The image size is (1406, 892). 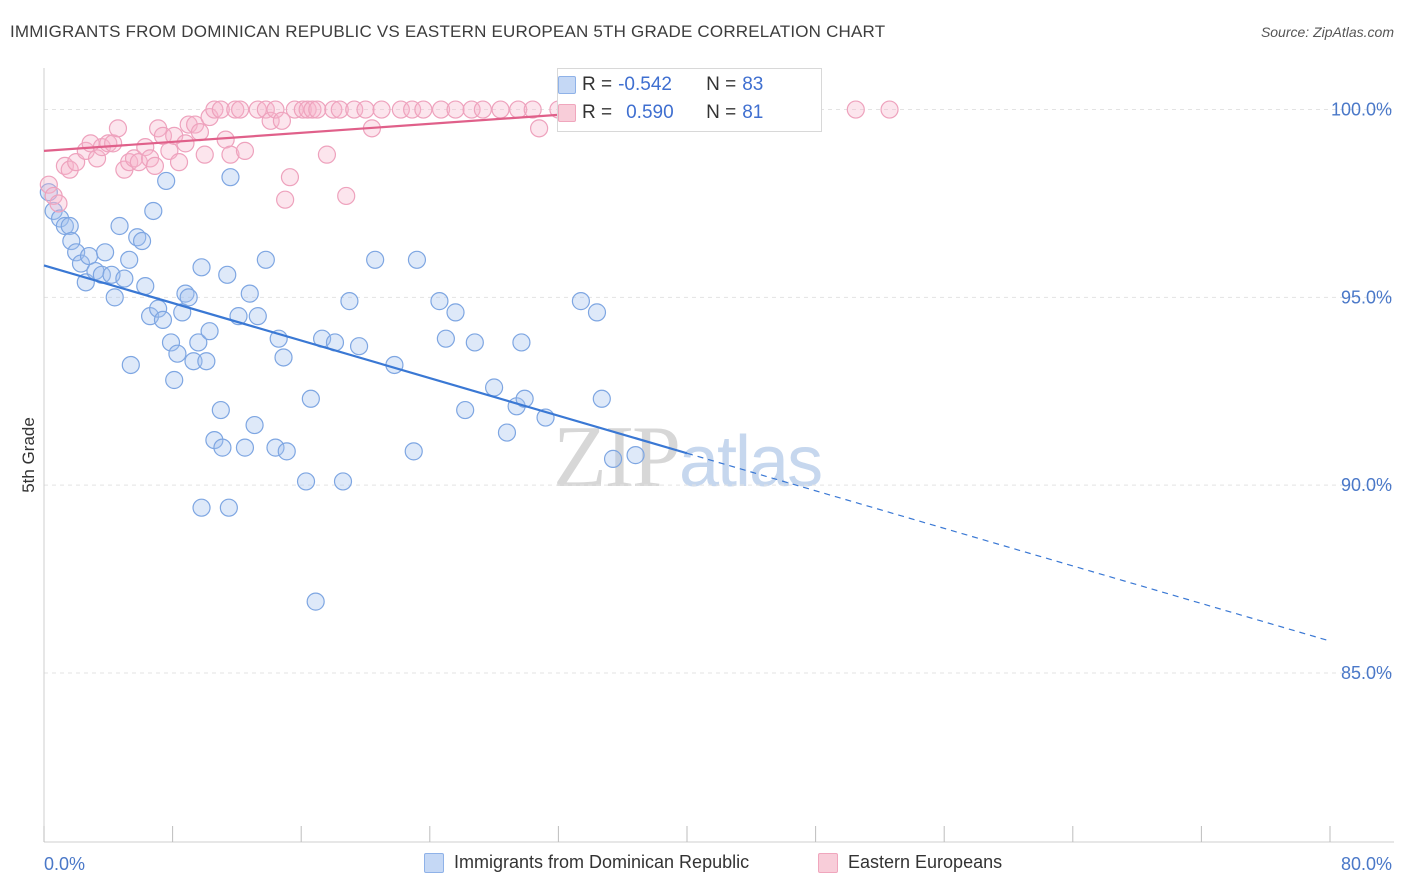 I want to click on series-eastern-european-points, so click(x=469, y=156).